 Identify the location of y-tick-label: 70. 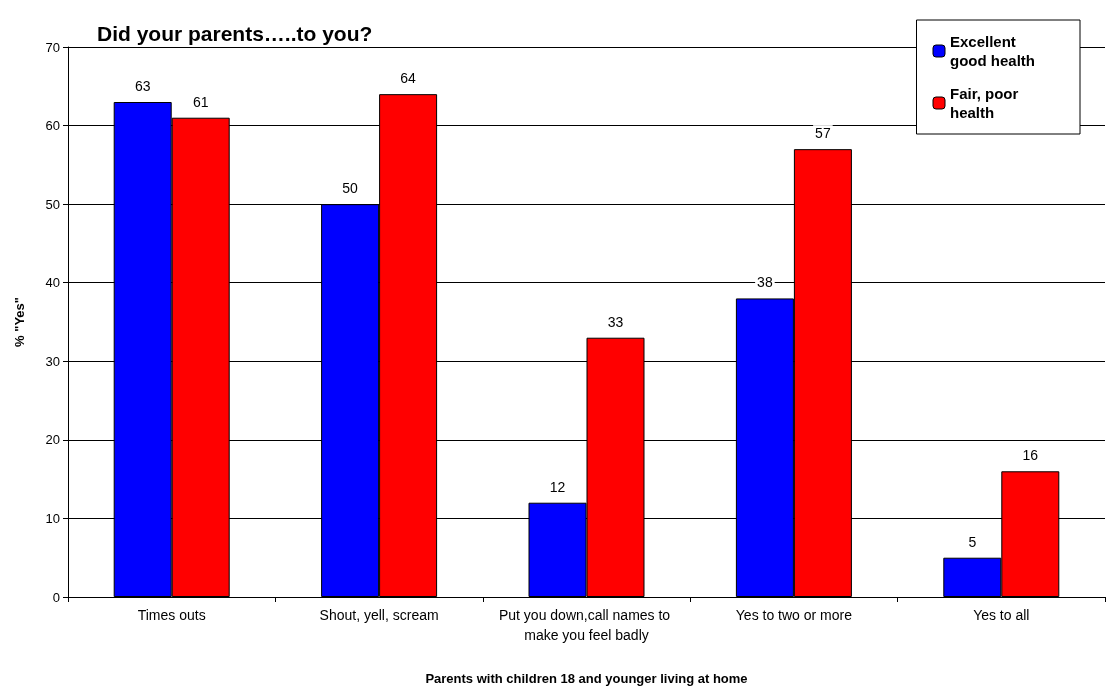
(52, 47).